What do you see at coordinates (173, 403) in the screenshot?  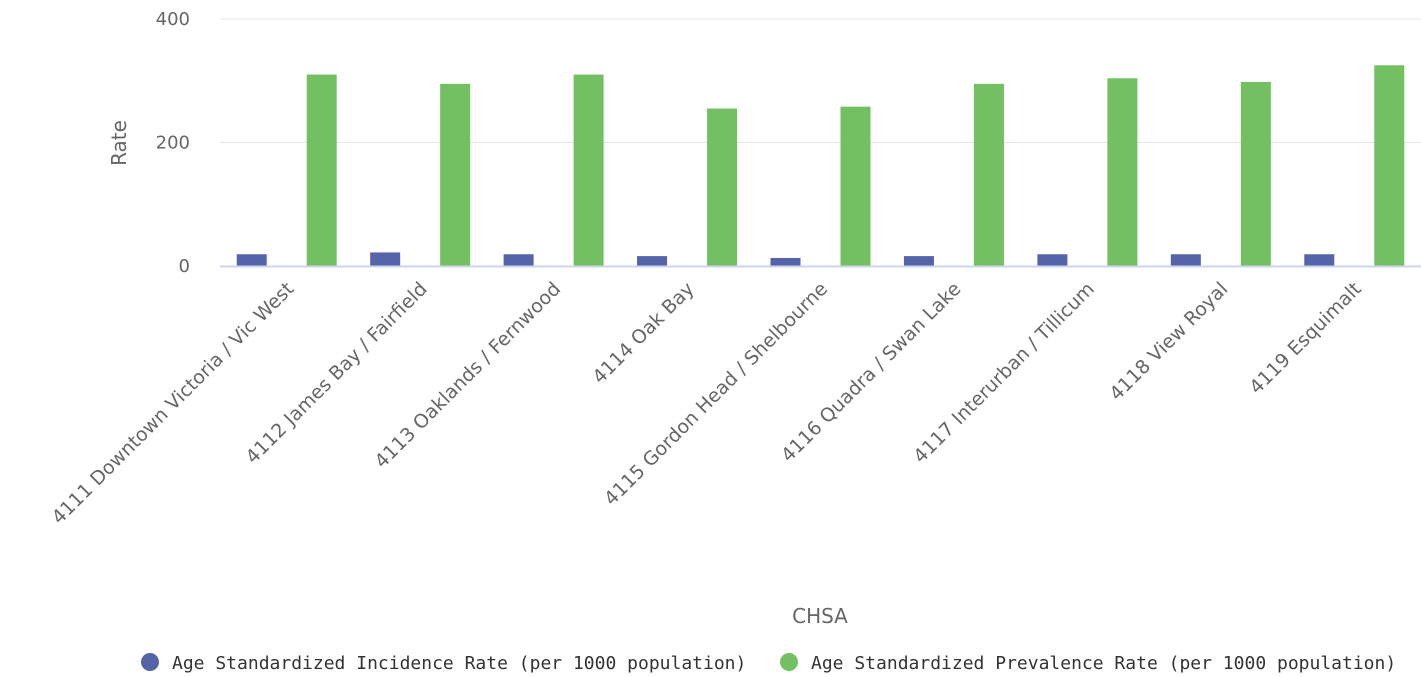 I see `x-category-label: 4111 Downtown Victoria / Vic West` at bounding box center [173, 403].